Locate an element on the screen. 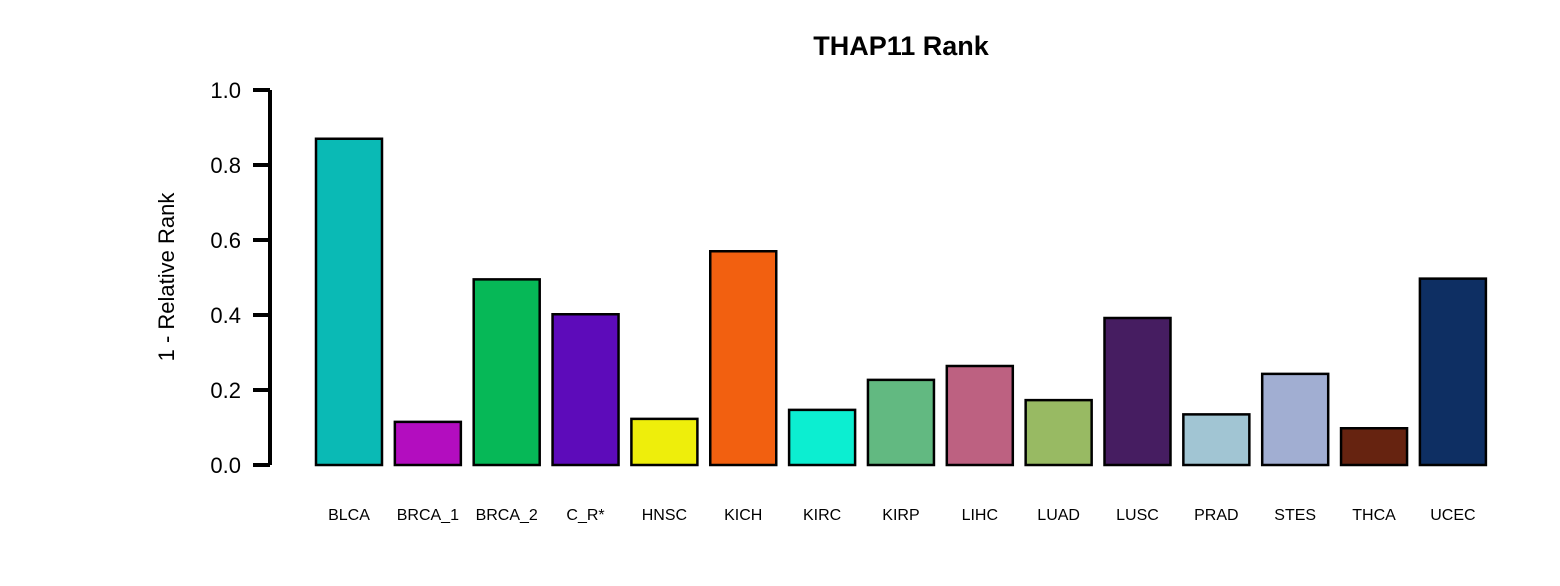  y-tick-label: 0.6 is located at coordinates (225, 240).